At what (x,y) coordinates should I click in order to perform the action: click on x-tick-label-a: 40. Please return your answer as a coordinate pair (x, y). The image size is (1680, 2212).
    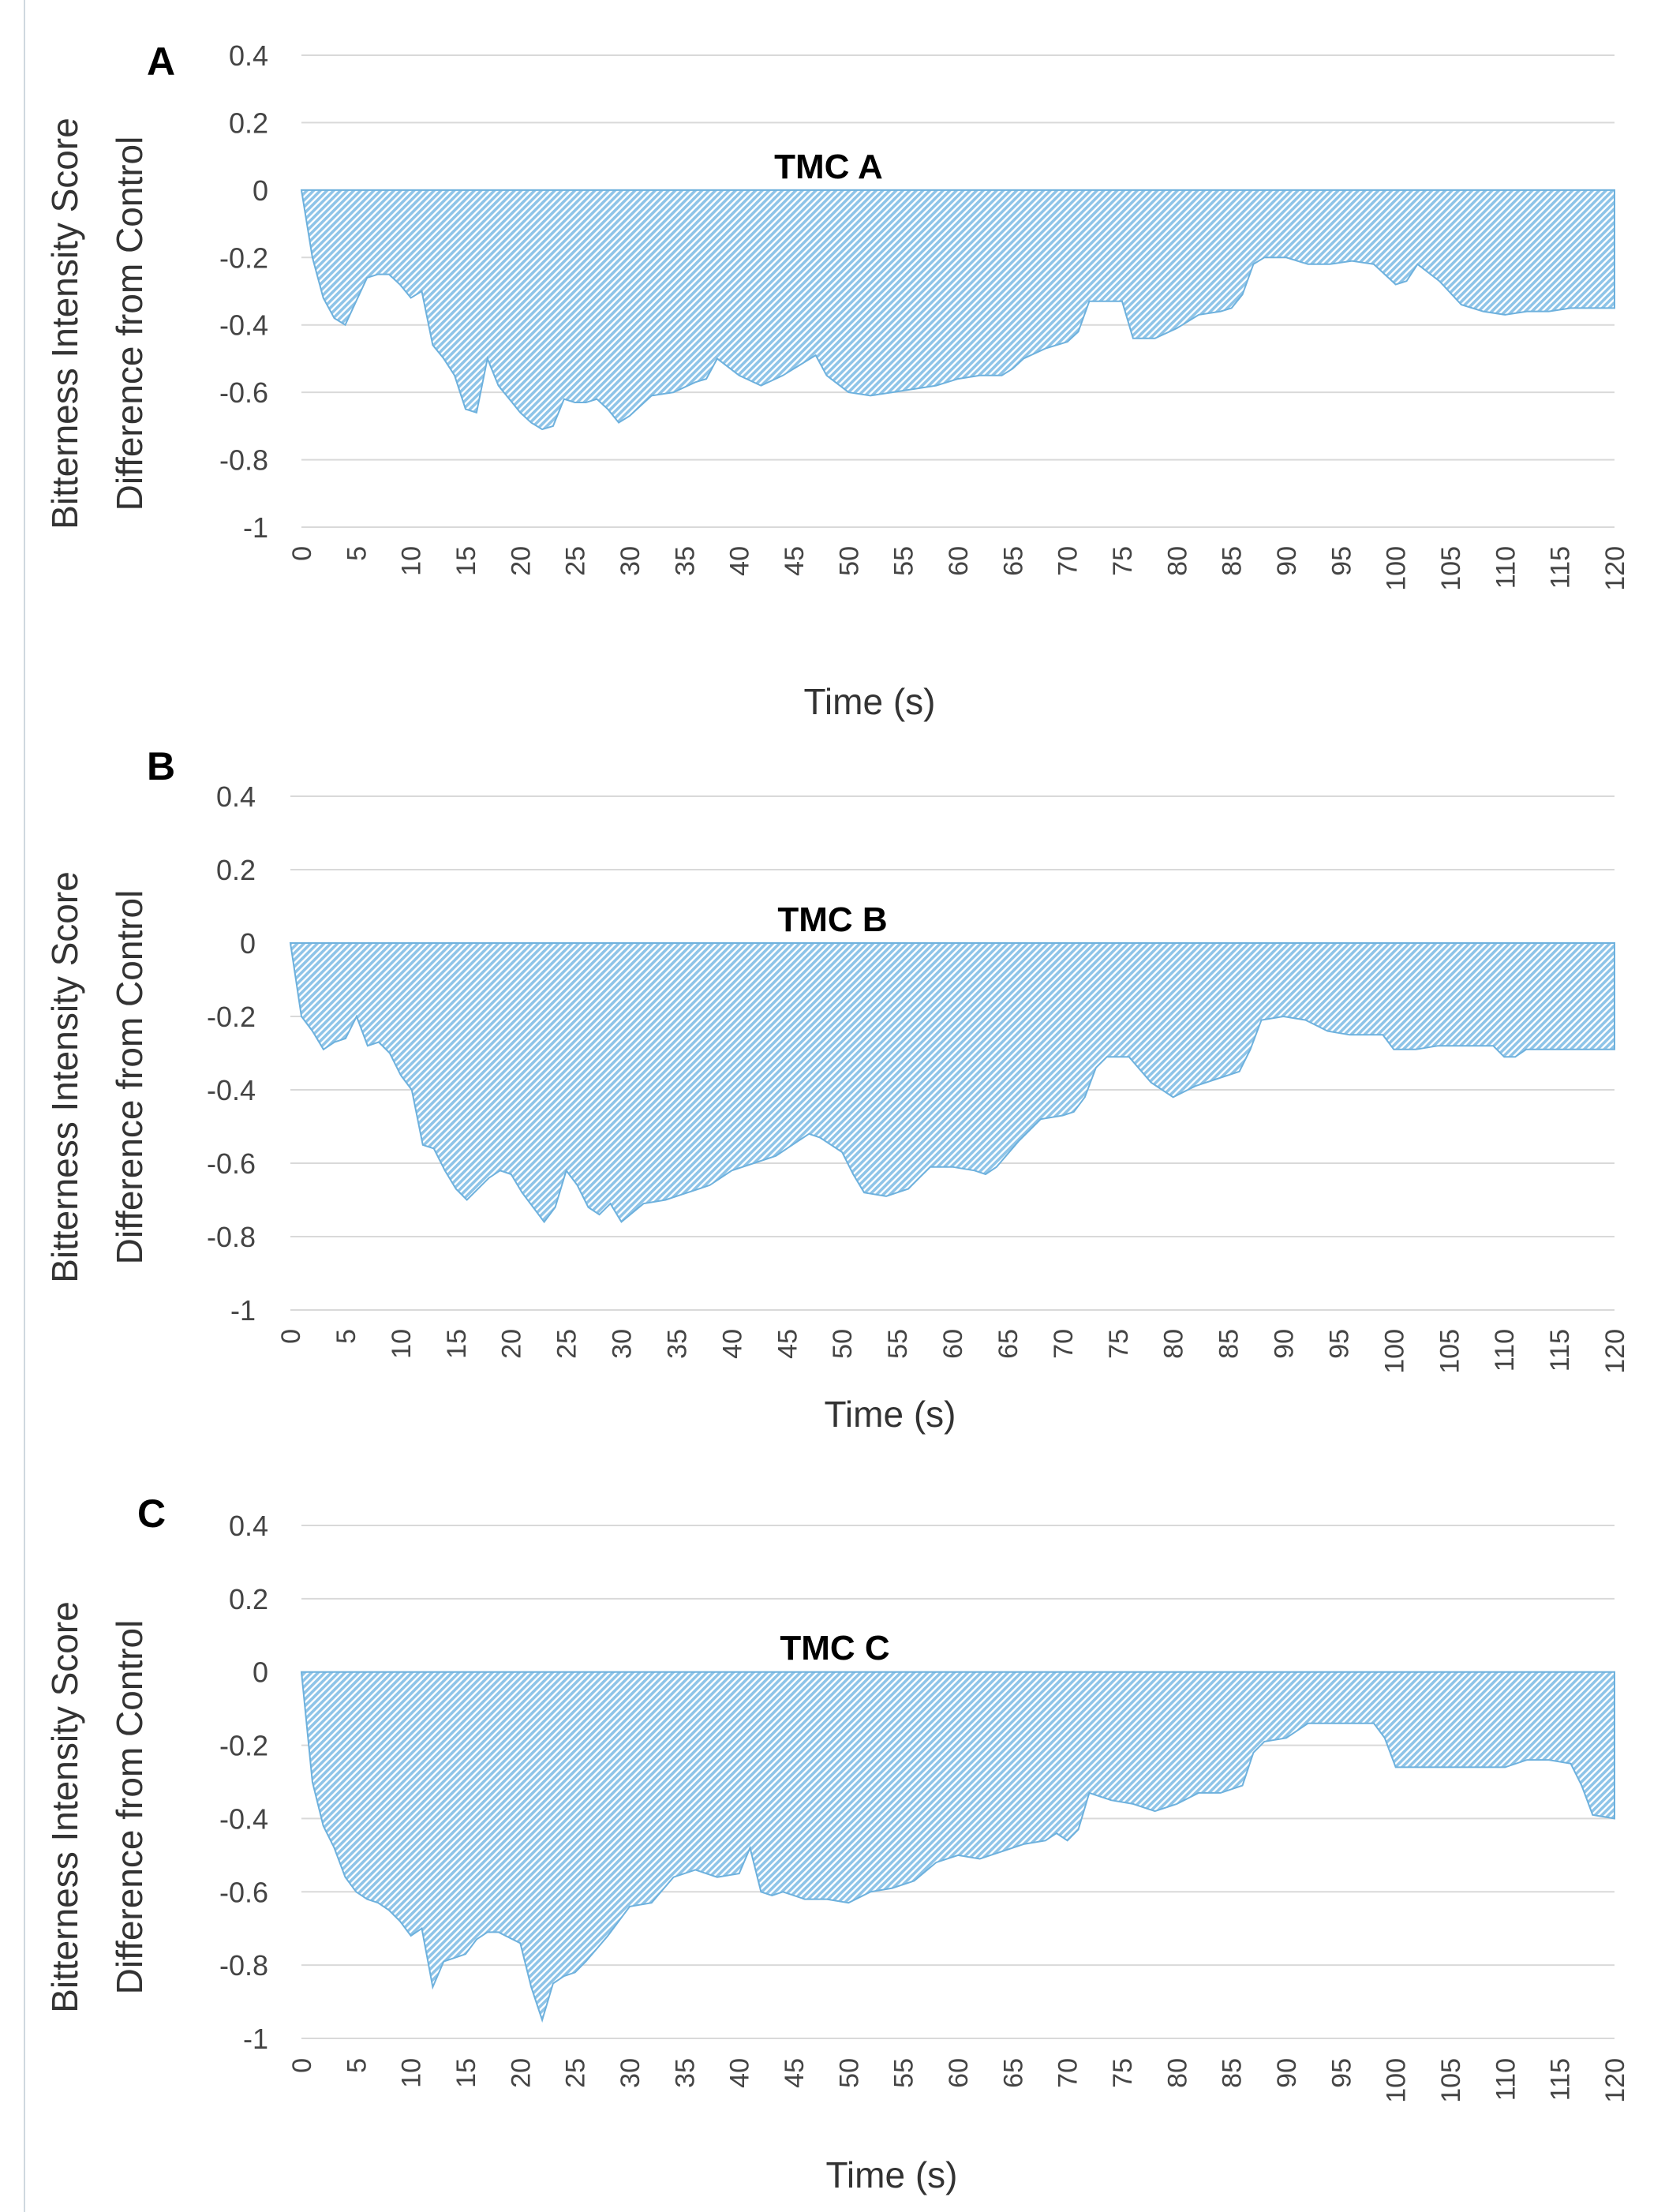
    Looking at the image, I should click on (740, 561).